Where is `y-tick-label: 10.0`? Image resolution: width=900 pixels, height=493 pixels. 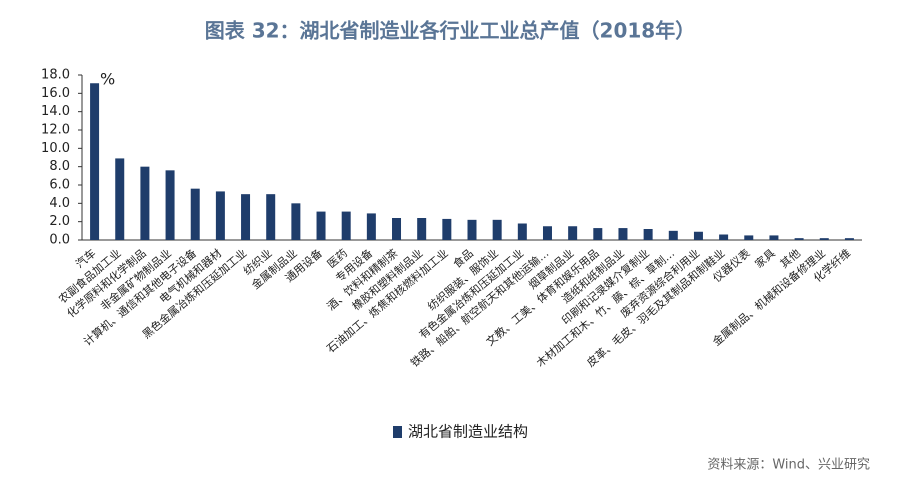 y-tick-label: 10.0 is located at coordinates (55, 148).